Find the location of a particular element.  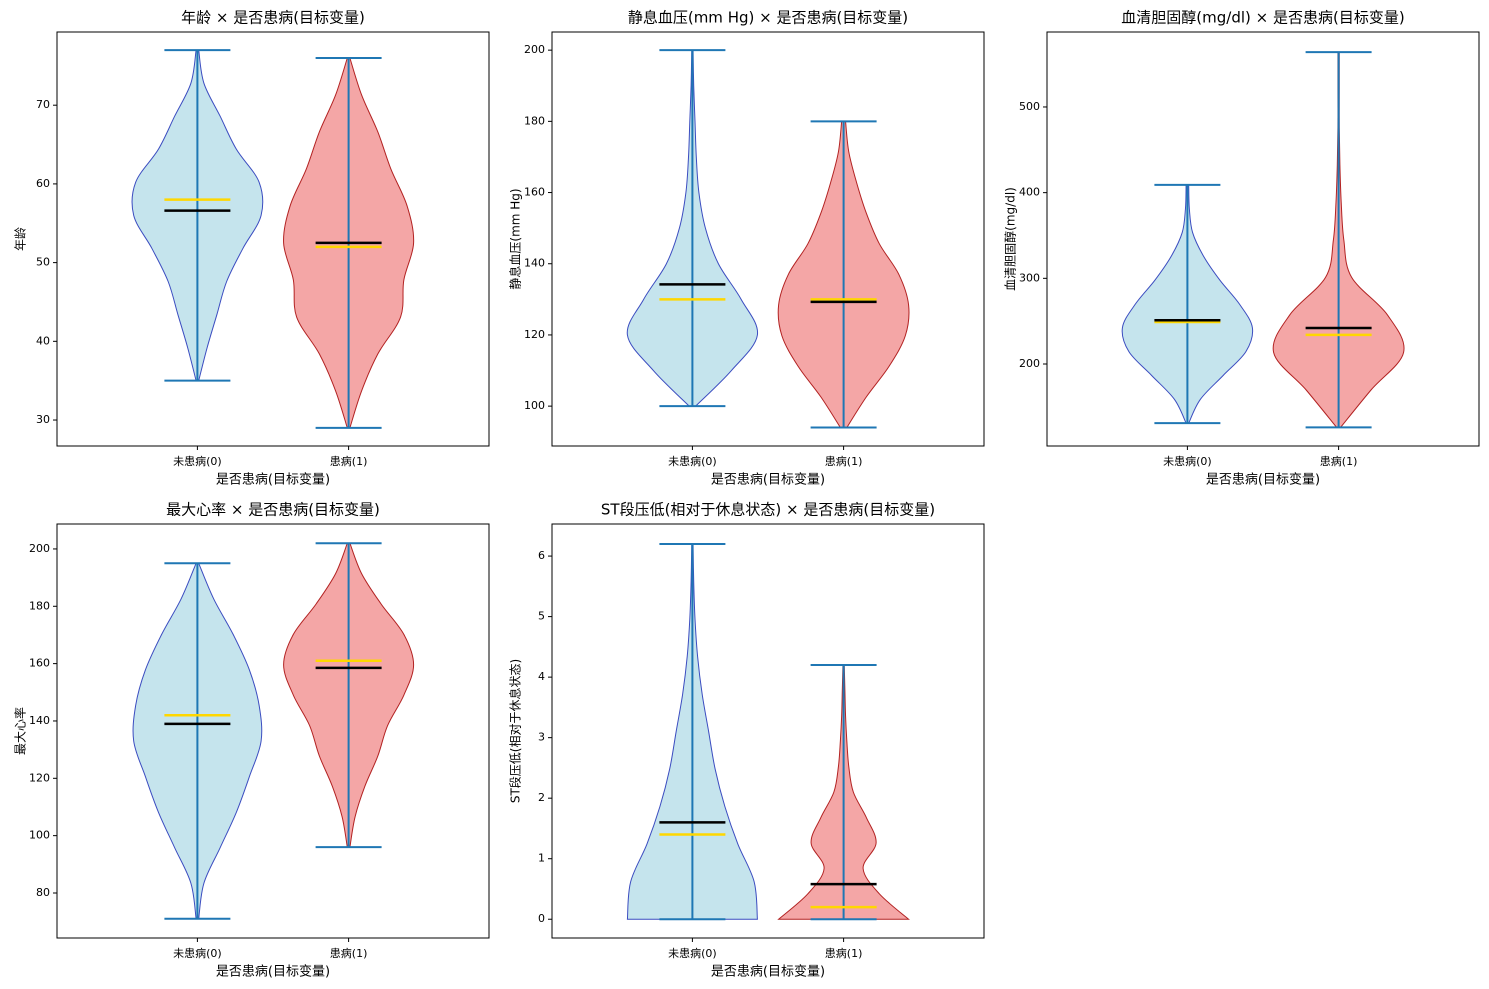

y-tick-label: 30 is located at coordinates (43, 419).